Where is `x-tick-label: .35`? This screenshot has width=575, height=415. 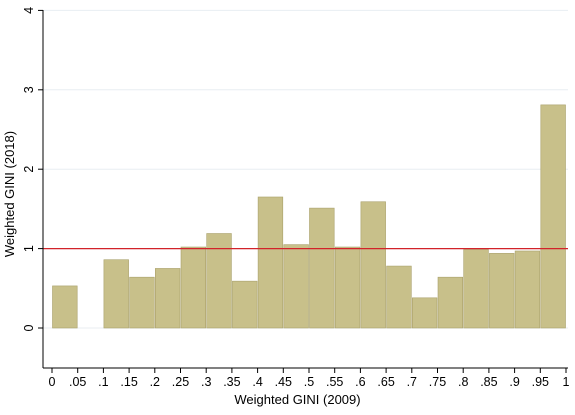
x-tick-label: .35 is located at coordinates (231, 382).